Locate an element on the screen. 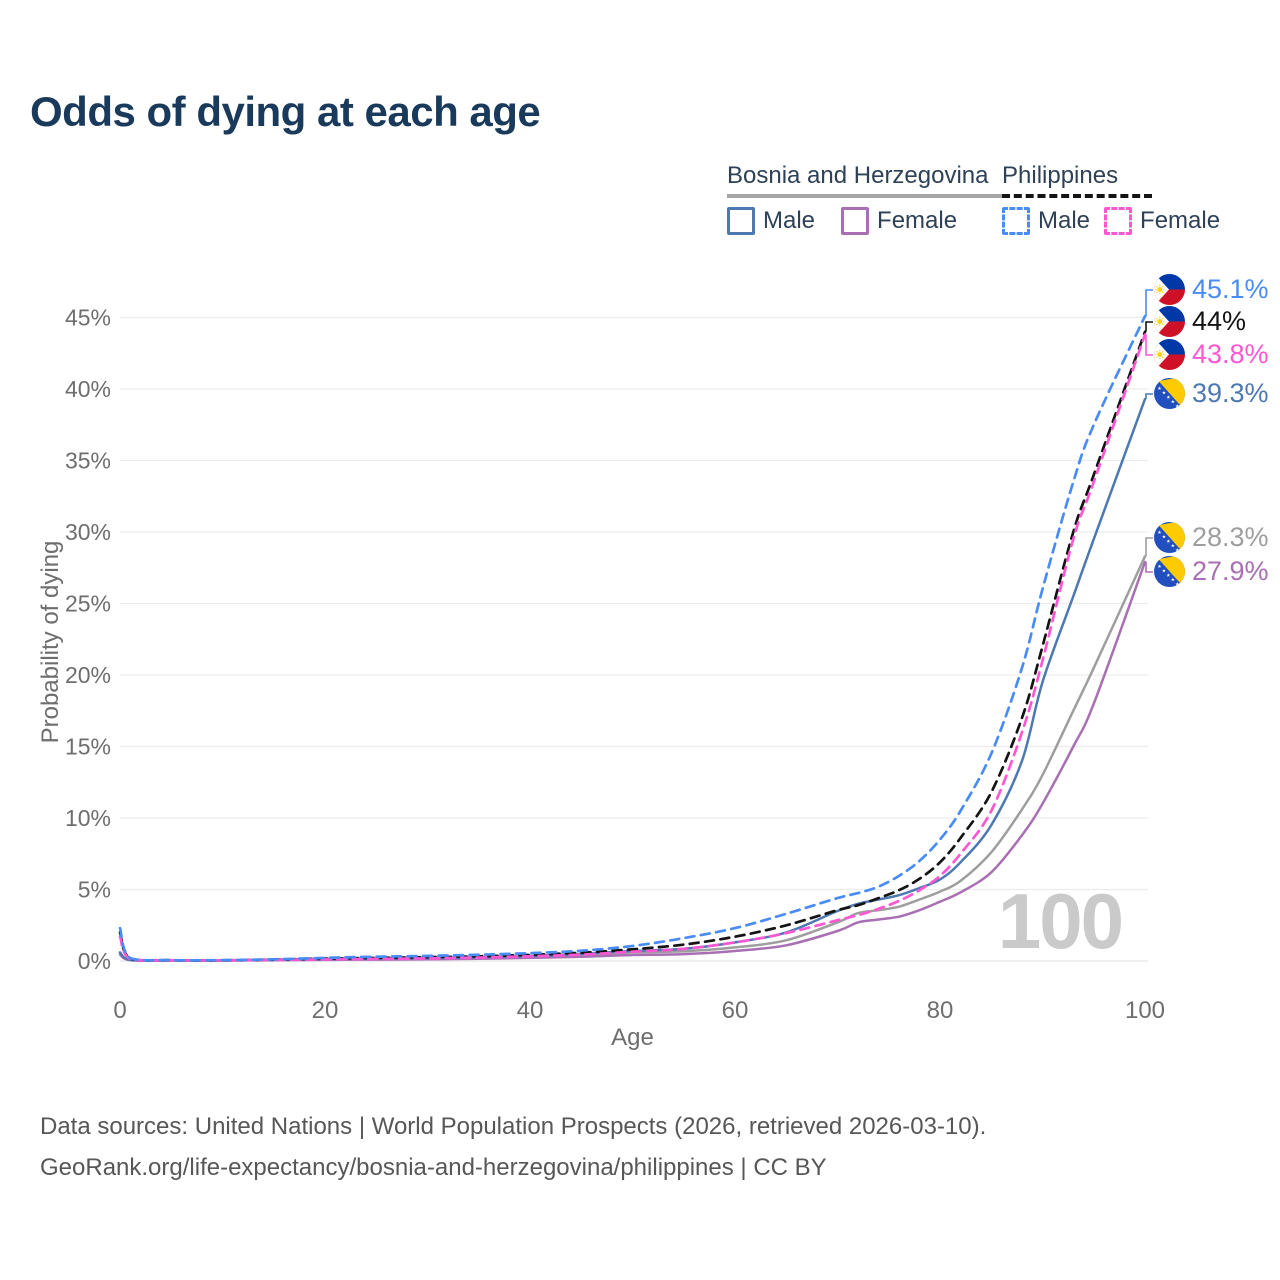 The width and height of the screenshot is (1280, 1280). legend-underline-solid-icon is located at coordinates (864, 196).